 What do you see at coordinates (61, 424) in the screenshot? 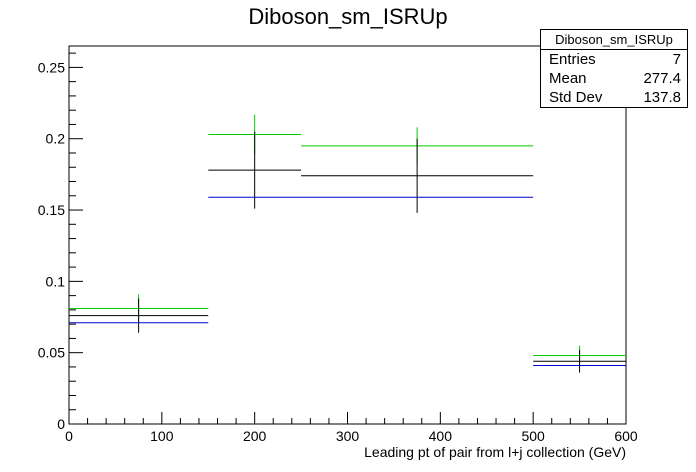
I see `y-tick-label: 0` at bounding box center [61, 424].